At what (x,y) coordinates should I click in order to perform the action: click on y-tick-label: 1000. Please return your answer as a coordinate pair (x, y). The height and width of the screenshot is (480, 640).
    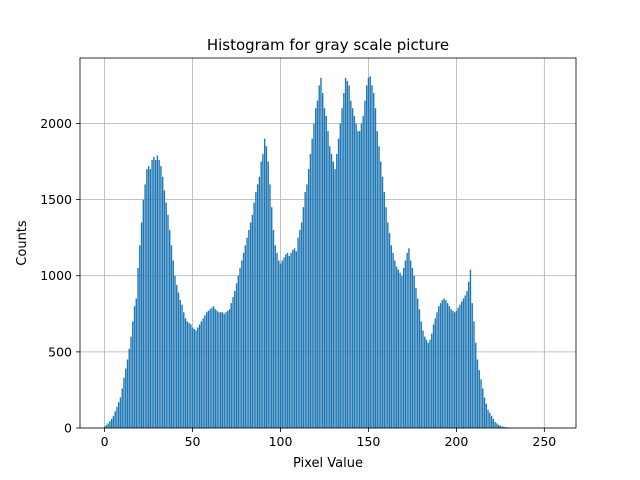
    Looking at the image, I should click on (56, 275).